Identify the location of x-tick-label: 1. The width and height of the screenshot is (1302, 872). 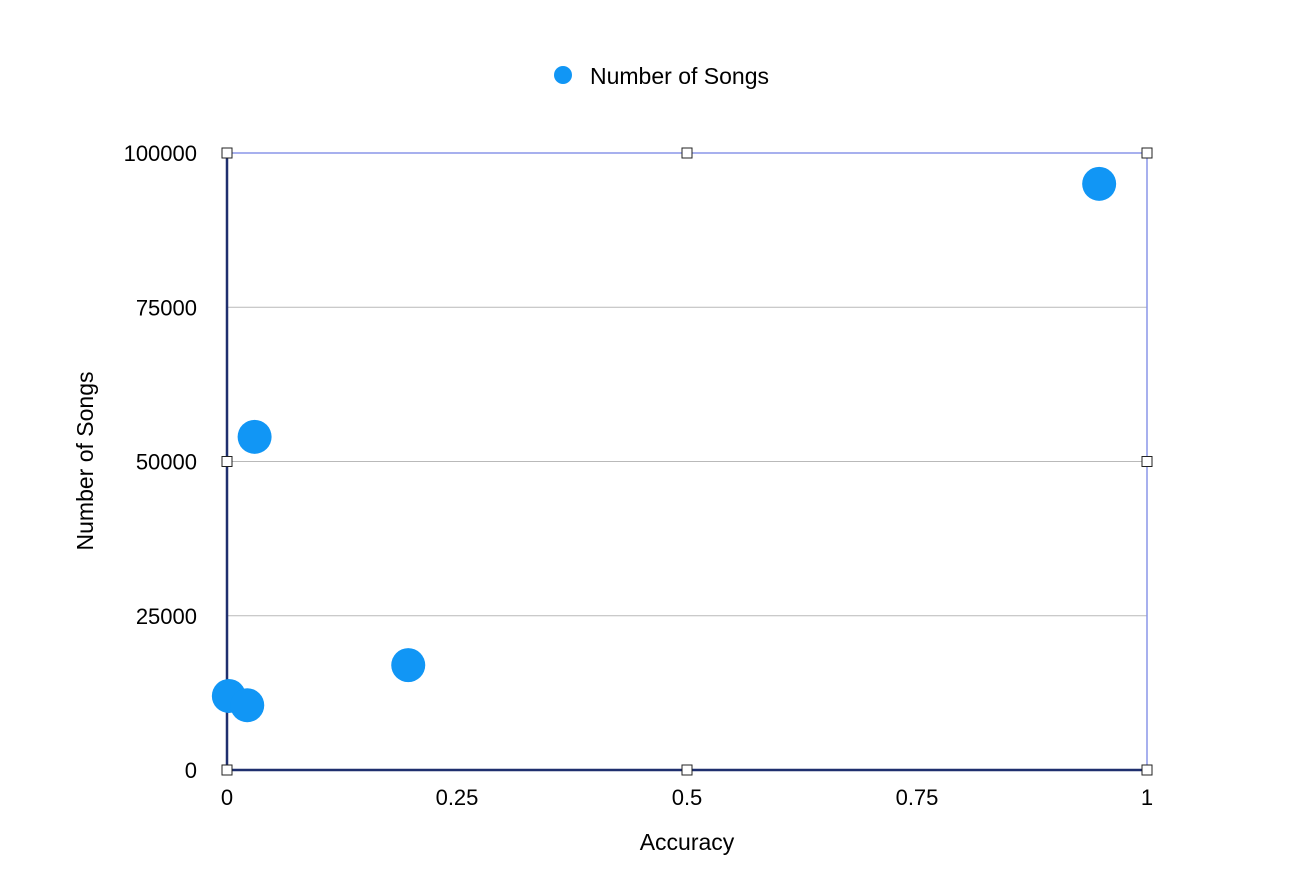
(1147, 797).